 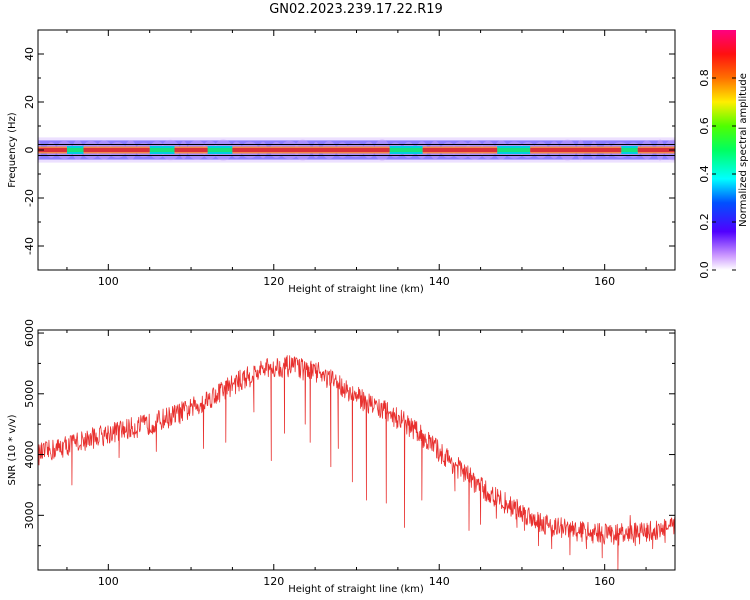 I want to click on spectrogram-y-axis-label: Frequency (Hz), so click(x=12, y=150).